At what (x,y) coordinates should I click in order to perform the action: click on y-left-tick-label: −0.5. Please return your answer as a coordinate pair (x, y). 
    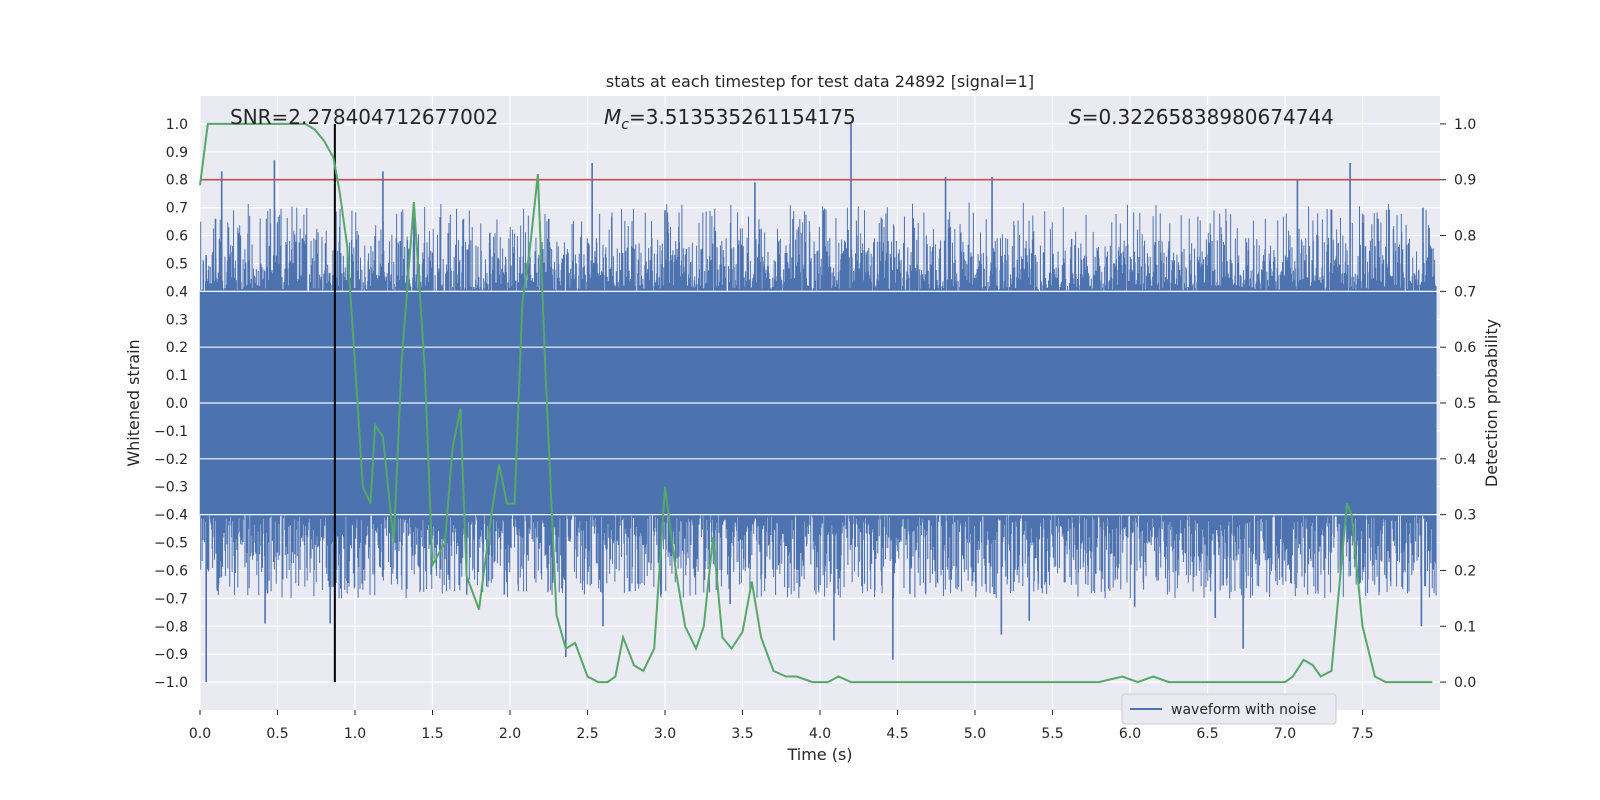
    Looking at the image, I should click on (171, 544).